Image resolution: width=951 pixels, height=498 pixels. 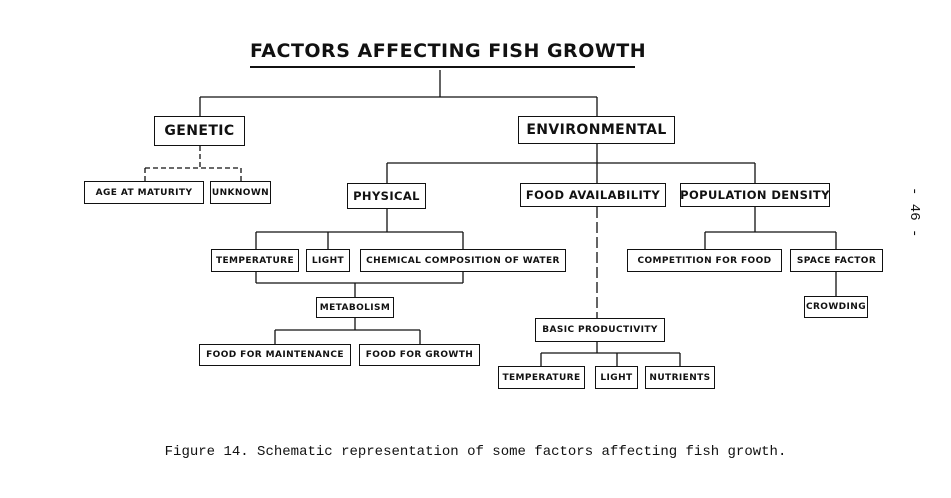 I want to click on node-temperature-productivity: TEMPERATURE, so click(x=541, y=377).